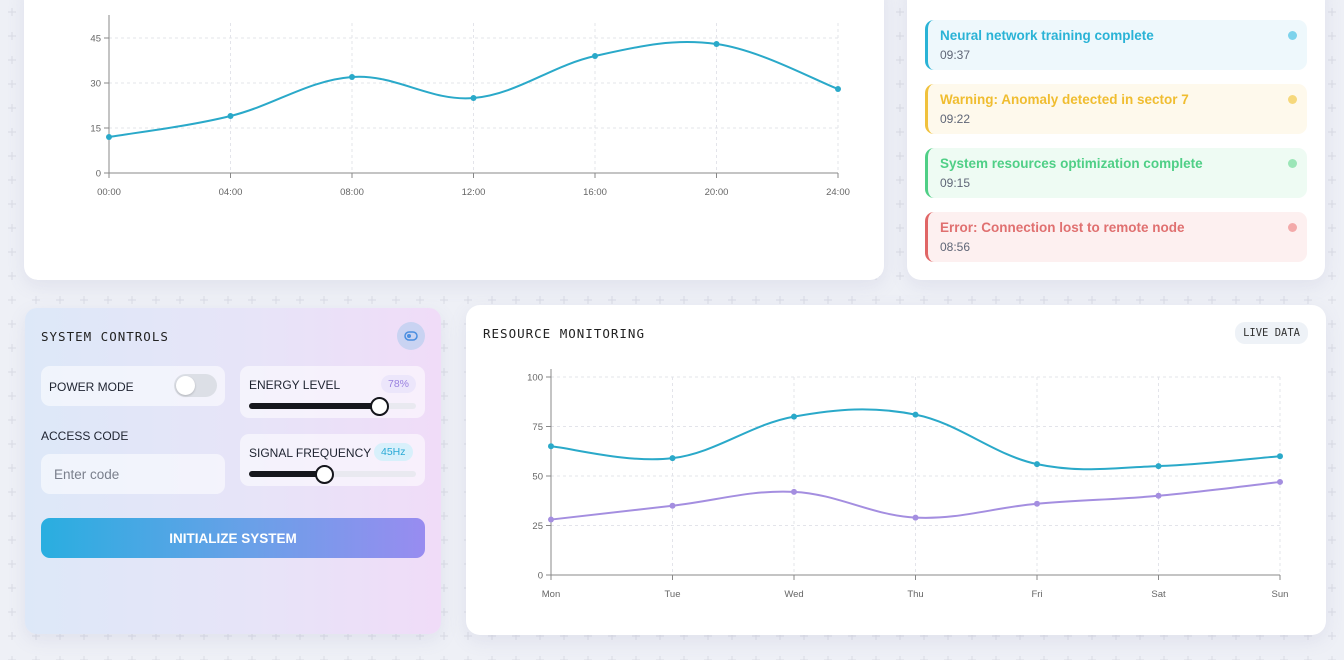  Describe the element at coordinates (95, 39) in the screenshot. I see `y-tick-label: 45` at that location.